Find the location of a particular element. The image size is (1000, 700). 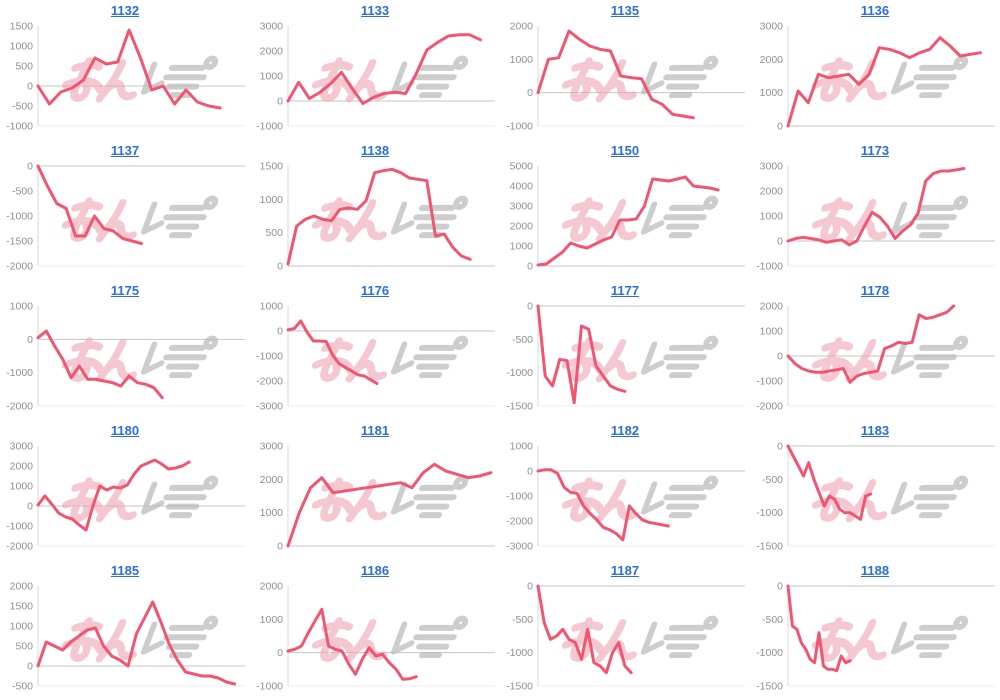

chart-cell: 1173 3000 2000 1000 0 -1000 is located at coordinates (875, 210).